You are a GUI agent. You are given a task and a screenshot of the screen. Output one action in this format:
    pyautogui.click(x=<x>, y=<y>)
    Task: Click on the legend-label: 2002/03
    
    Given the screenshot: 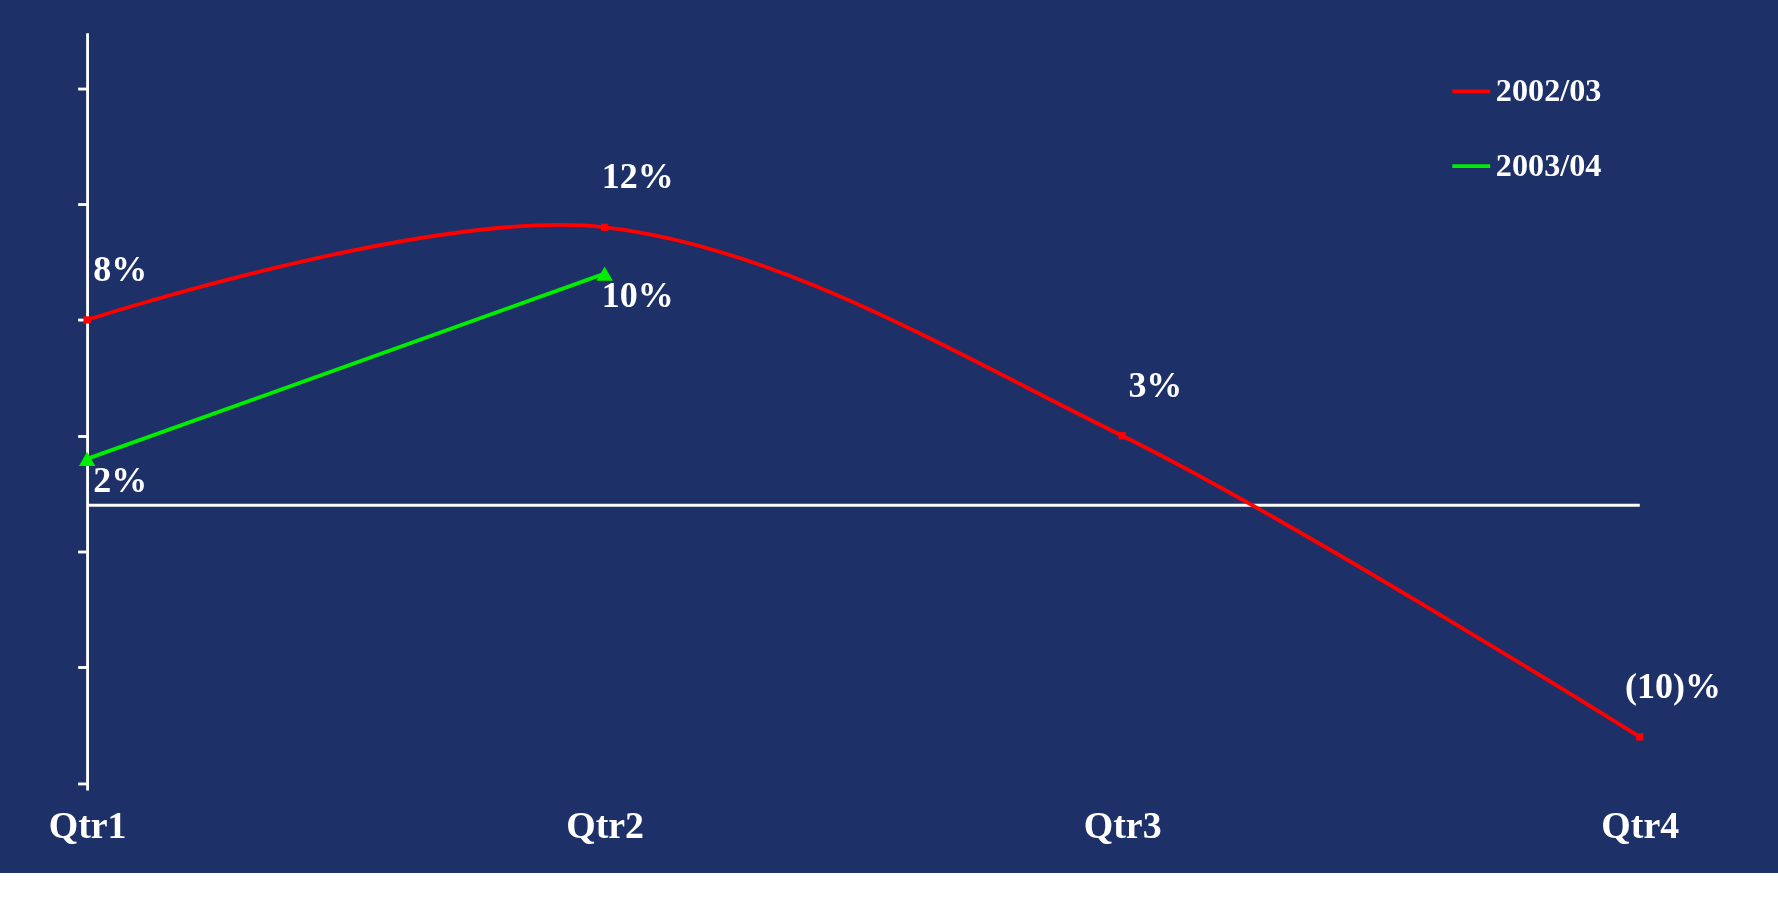 What is the action you would take?
    pyautogui.click(x=1548, y=89)
    